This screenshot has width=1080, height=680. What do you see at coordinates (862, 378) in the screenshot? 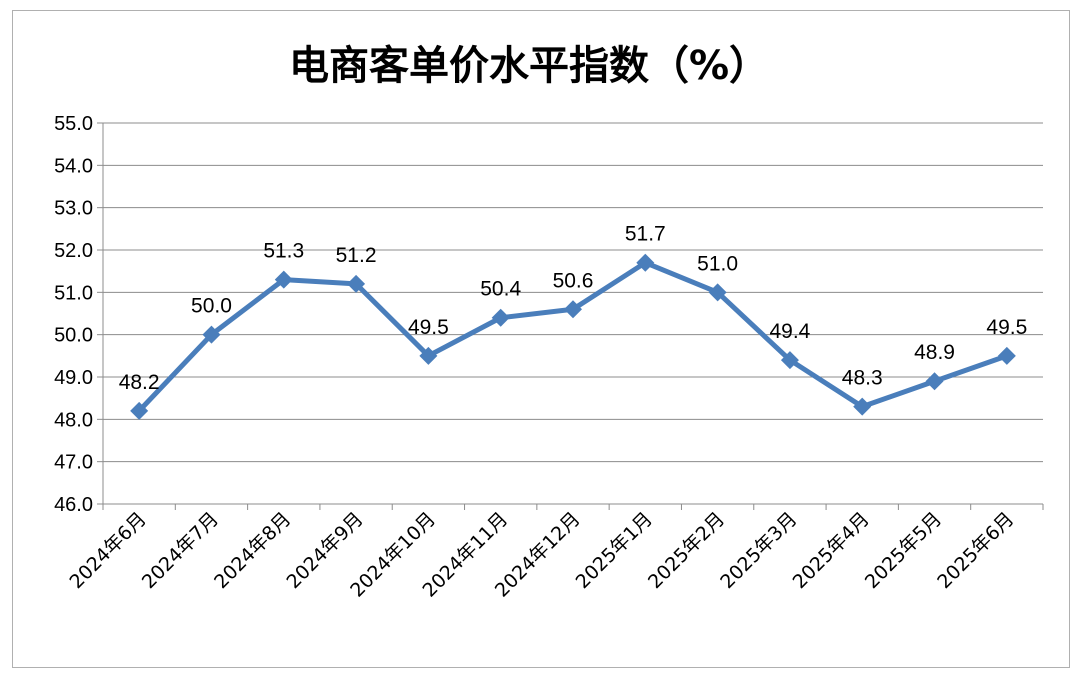
I see `data-label: 48.3` at bounding box center [862, 378].